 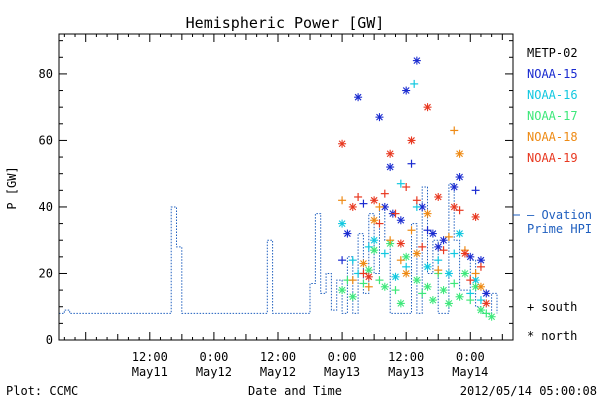 What do you see at coordinates (559, 229) in the screenshot?
I see `ovation-label-line2: Prime HPI` at bounding box center [559, 229].